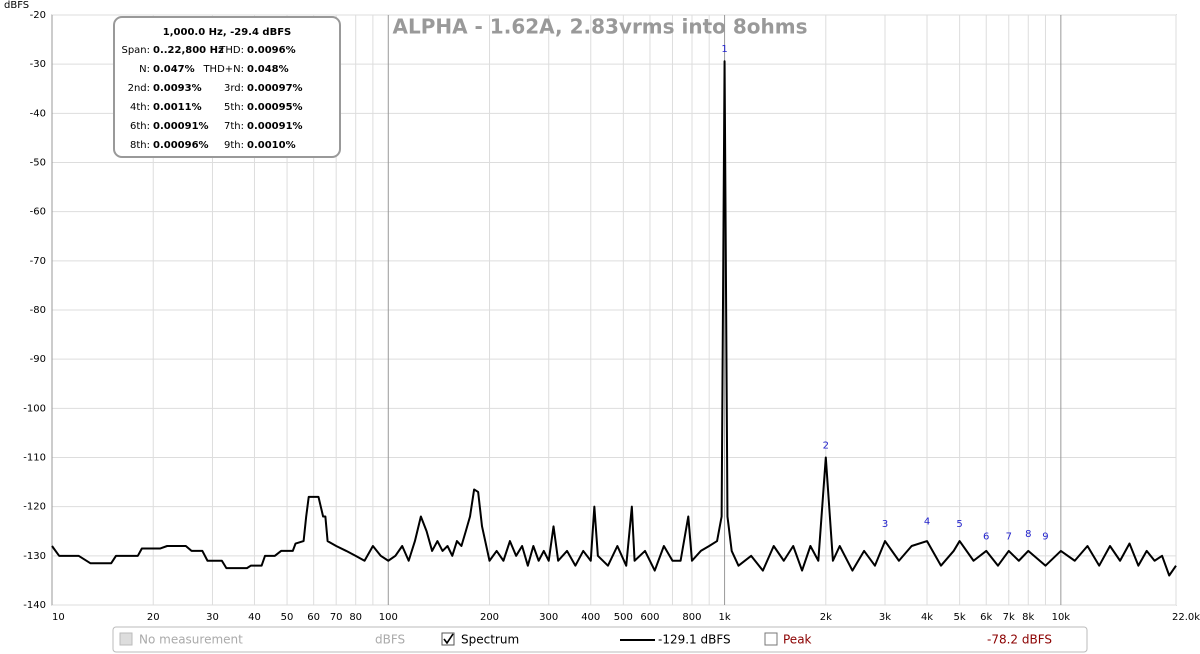 The height and width of the screenshot is (654, 1200). What do you see at coordinates (268, 69) in the screenshot?
I see `info-value: 0.048%` at bounding box center [268, 69].